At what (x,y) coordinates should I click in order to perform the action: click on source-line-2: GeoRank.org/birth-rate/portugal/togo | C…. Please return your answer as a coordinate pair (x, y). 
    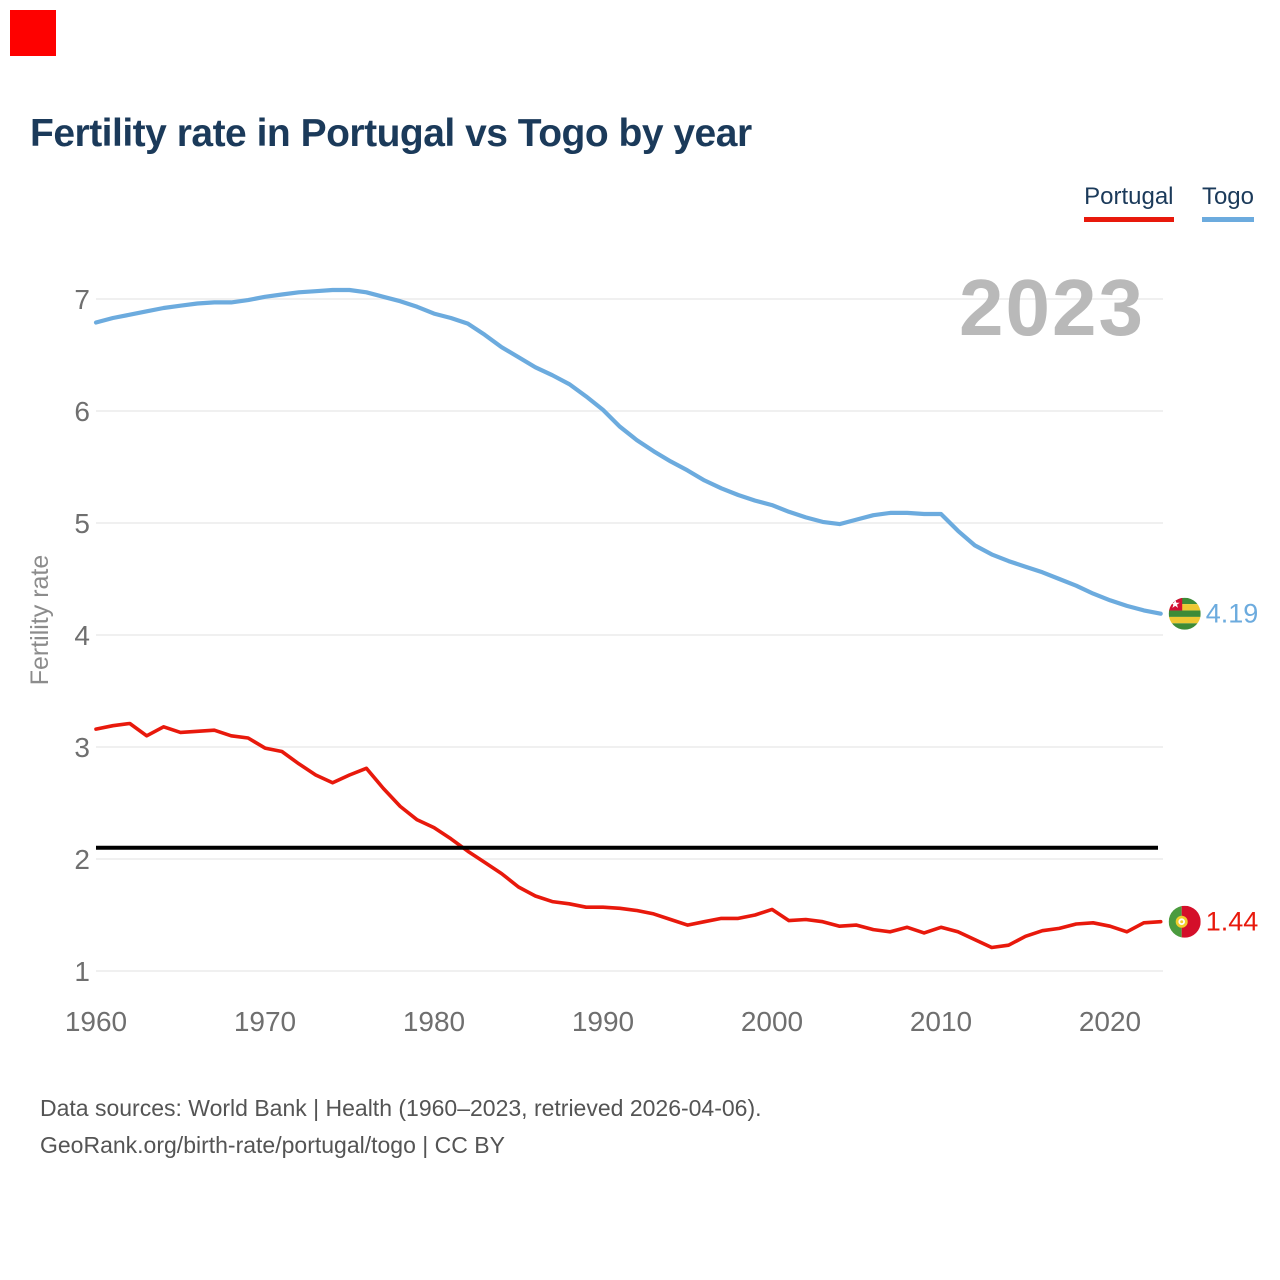
    Looking at the image, I should click on (272, 1145).